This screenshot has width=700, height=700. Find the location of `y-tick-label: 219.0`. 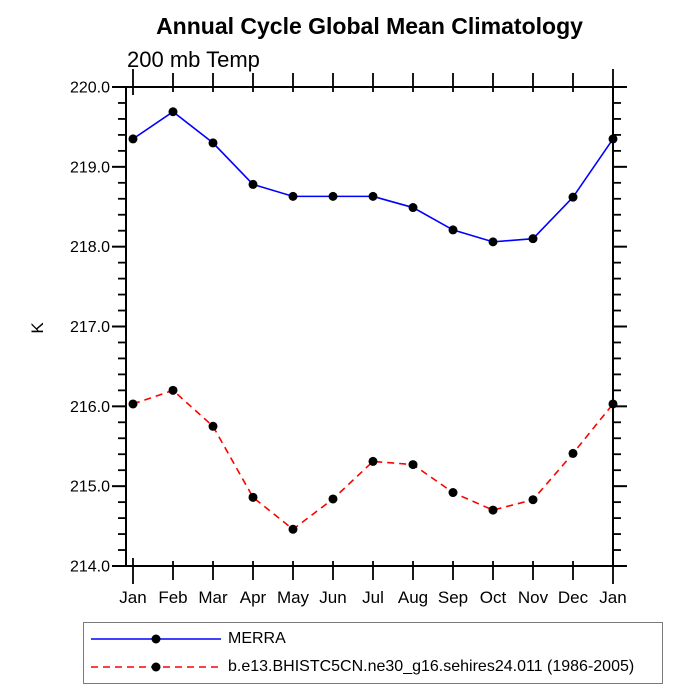

y-tick-label: 219.0 is located at coordinates (90, 167).